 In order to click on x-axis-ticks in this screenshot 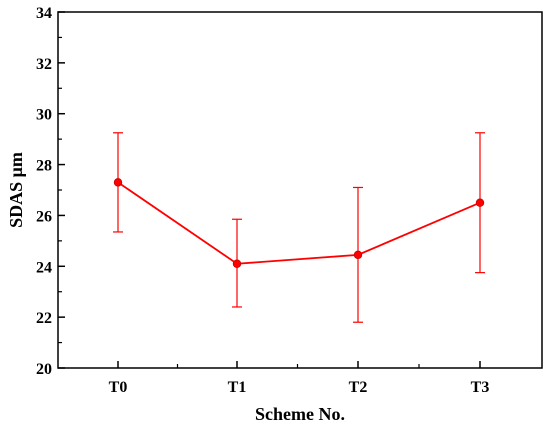, I will do `click(299, 364)`.